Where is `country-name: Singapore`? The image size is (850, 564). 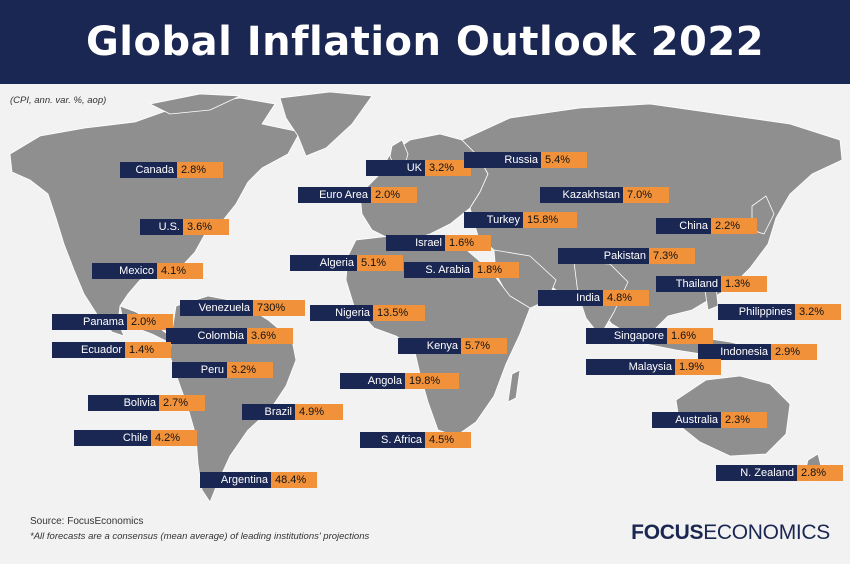 country-name: Singapore is located at coordinates (626, 336).